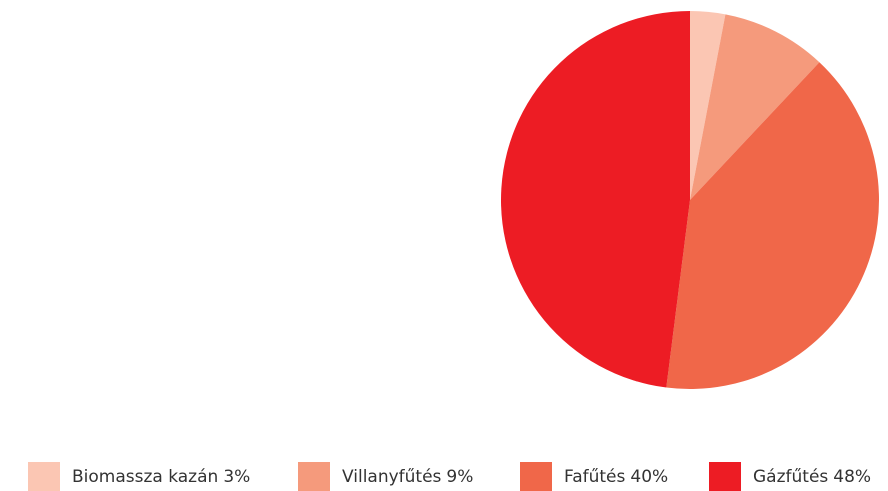 The height and width of the screenshot is (491, 888). What do you see at coordinates (392, 477) in the screenshot?
I see `legend-name: Villanyfűtés` at bounding box center [392, 477].